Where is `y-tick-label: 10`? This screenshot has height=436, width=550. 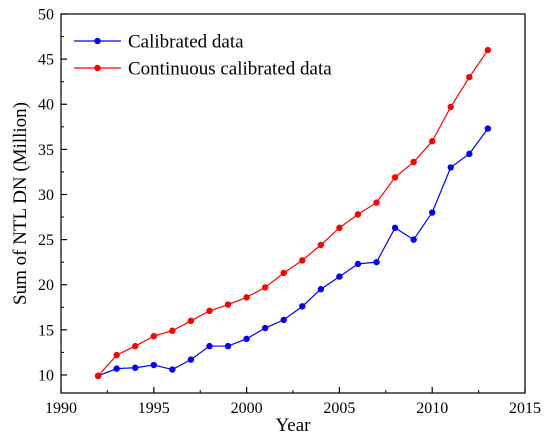
y-tick-label: 10 is located at coordinates (46, 375).